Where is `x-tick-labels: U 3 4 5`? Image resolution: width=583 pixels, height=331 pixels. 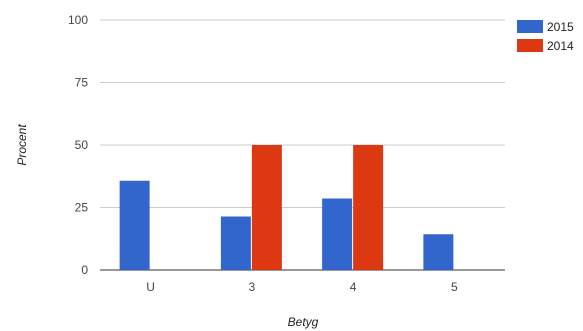
x-tick-labels: U 3 4 5 is located at coordinates (302, 287).